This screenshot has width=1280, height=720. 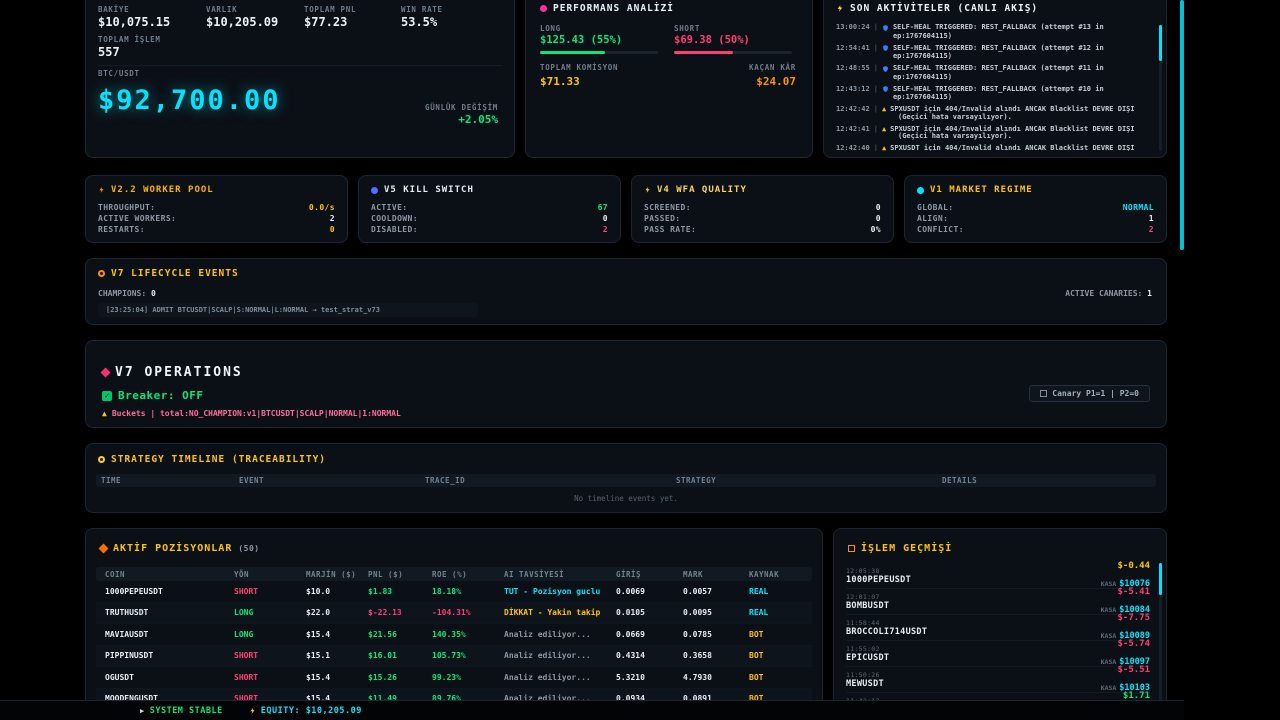 What do you see at coordinates (885, 48) in the screenshot?
I see `shield-icon` at bounding box center [885, 48].